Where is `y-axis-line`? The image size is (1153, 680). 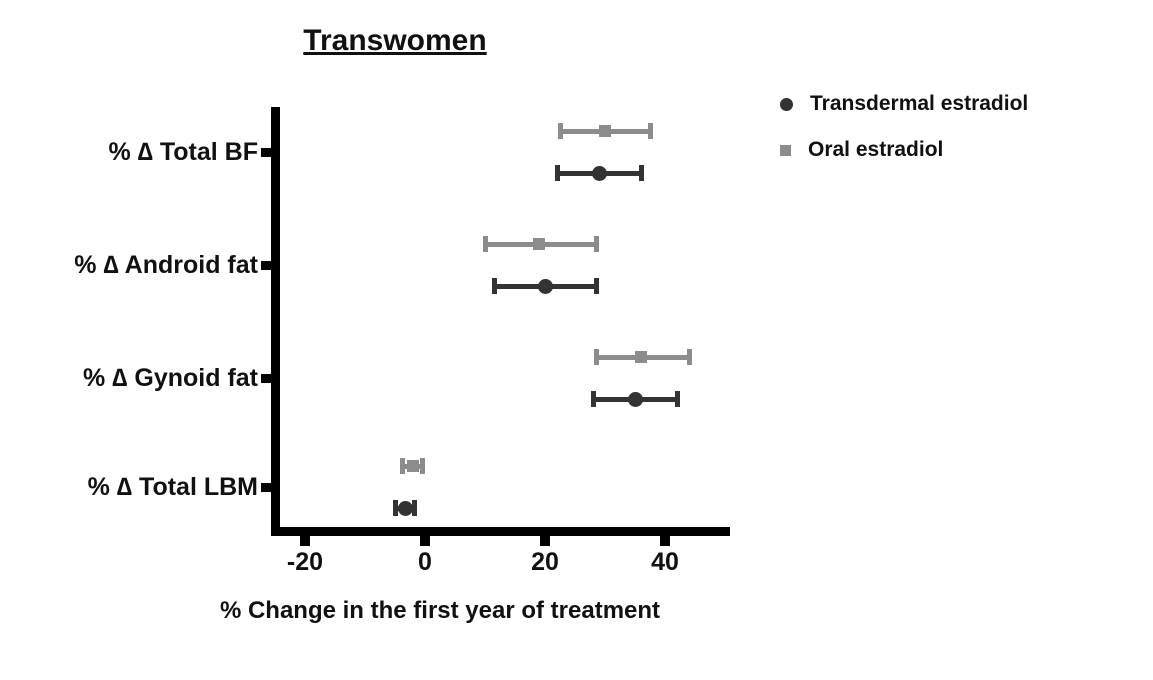 y-axis-line is located at coordinates (275, 321).